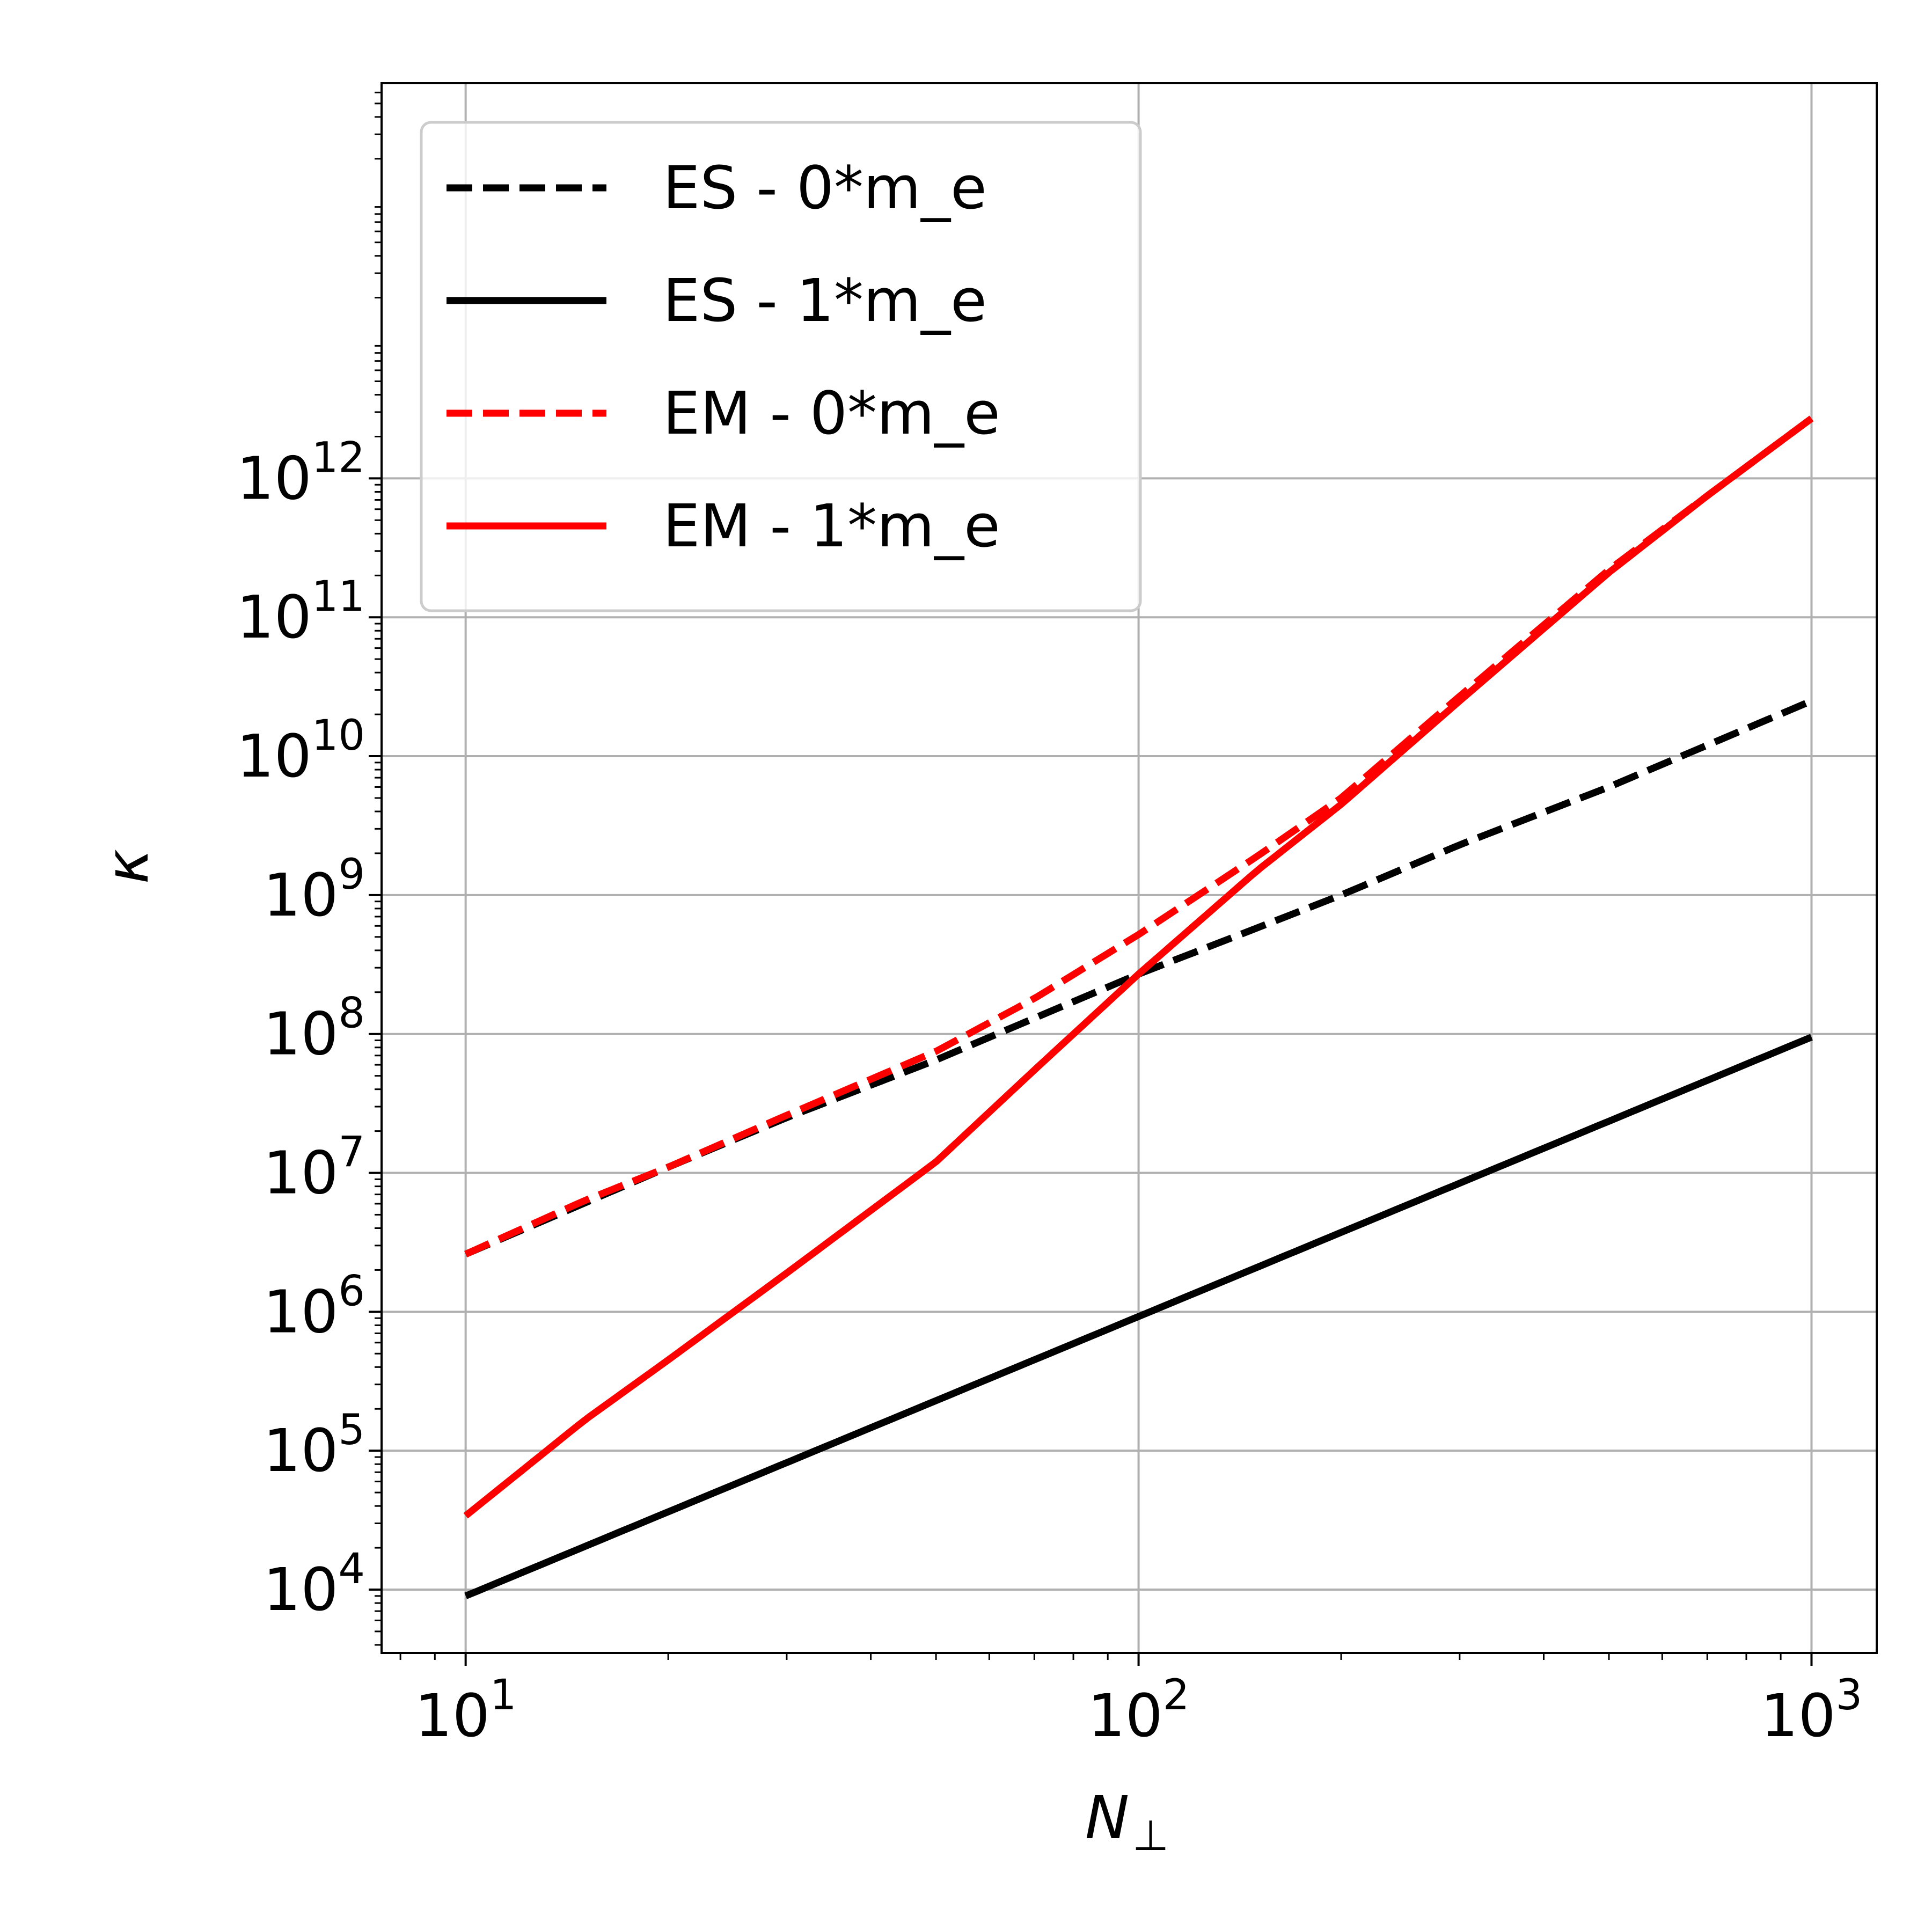  Describe the element at coordinates (1107, 1817) in the screenshot. I see `x-axis-label-main: N` at that location.